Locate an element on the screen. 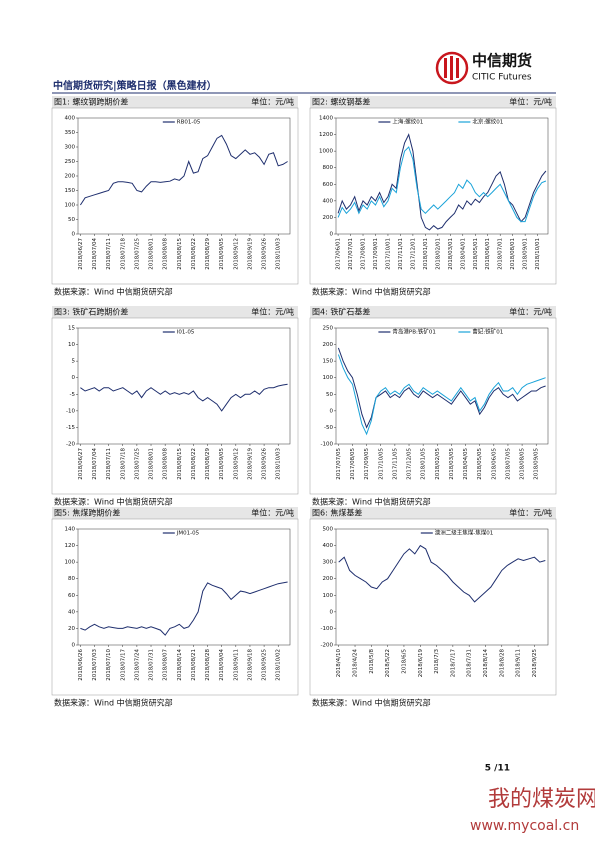  x-tick-label: 2018/07/03 is located at coordinates (95, 665).